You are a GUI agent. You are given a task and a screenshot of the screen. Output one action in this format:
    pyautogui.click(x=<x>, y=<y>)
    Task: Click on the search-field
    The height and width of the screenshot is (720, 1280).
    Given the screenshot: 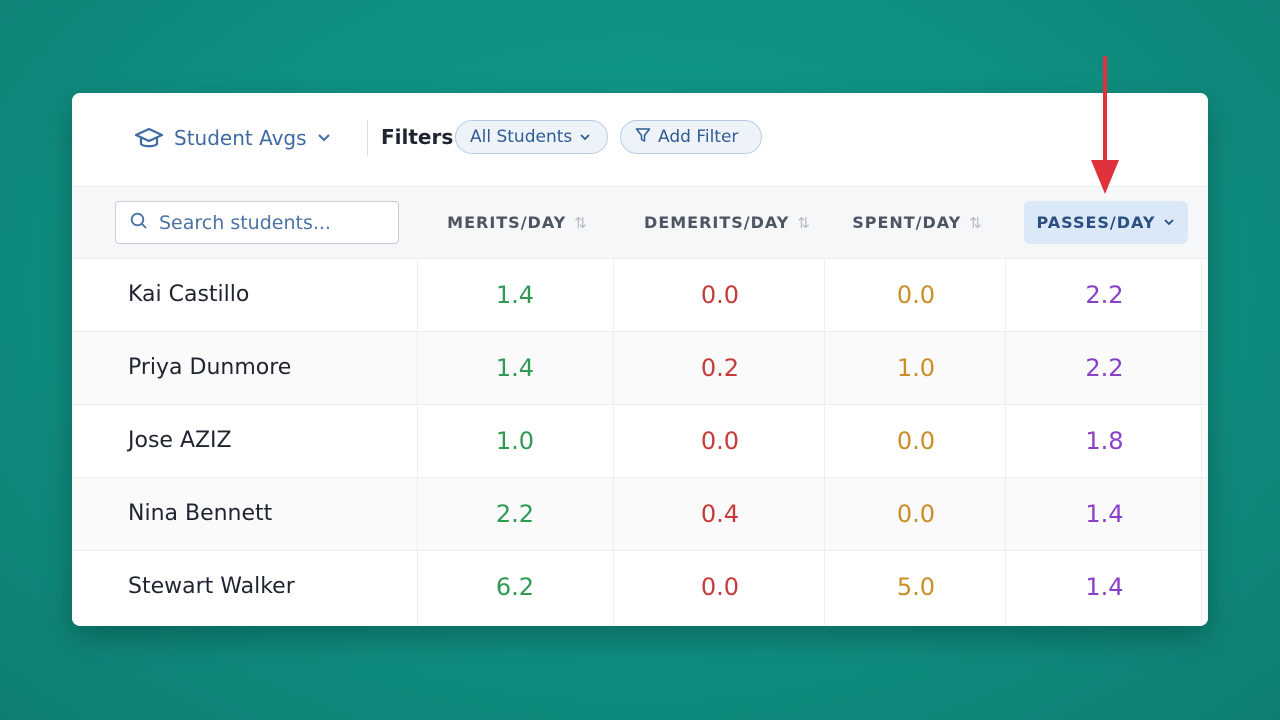 What is the action you would take?
    pyautogui.click(x=257, y=222)
    